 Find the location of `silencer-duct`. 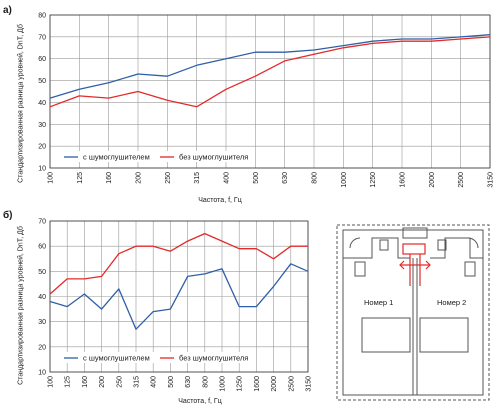

silencer-duct is located at coordinates (415, 264).